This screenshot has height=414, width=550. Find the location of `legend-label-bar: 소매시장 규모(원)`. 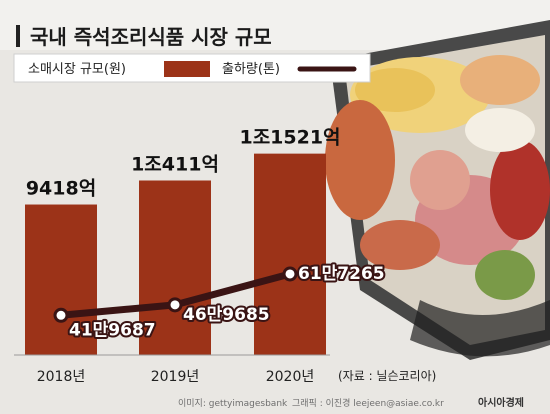

legend-label-bar: 소매시장 규모(원) is located at coordinates (77, 69).